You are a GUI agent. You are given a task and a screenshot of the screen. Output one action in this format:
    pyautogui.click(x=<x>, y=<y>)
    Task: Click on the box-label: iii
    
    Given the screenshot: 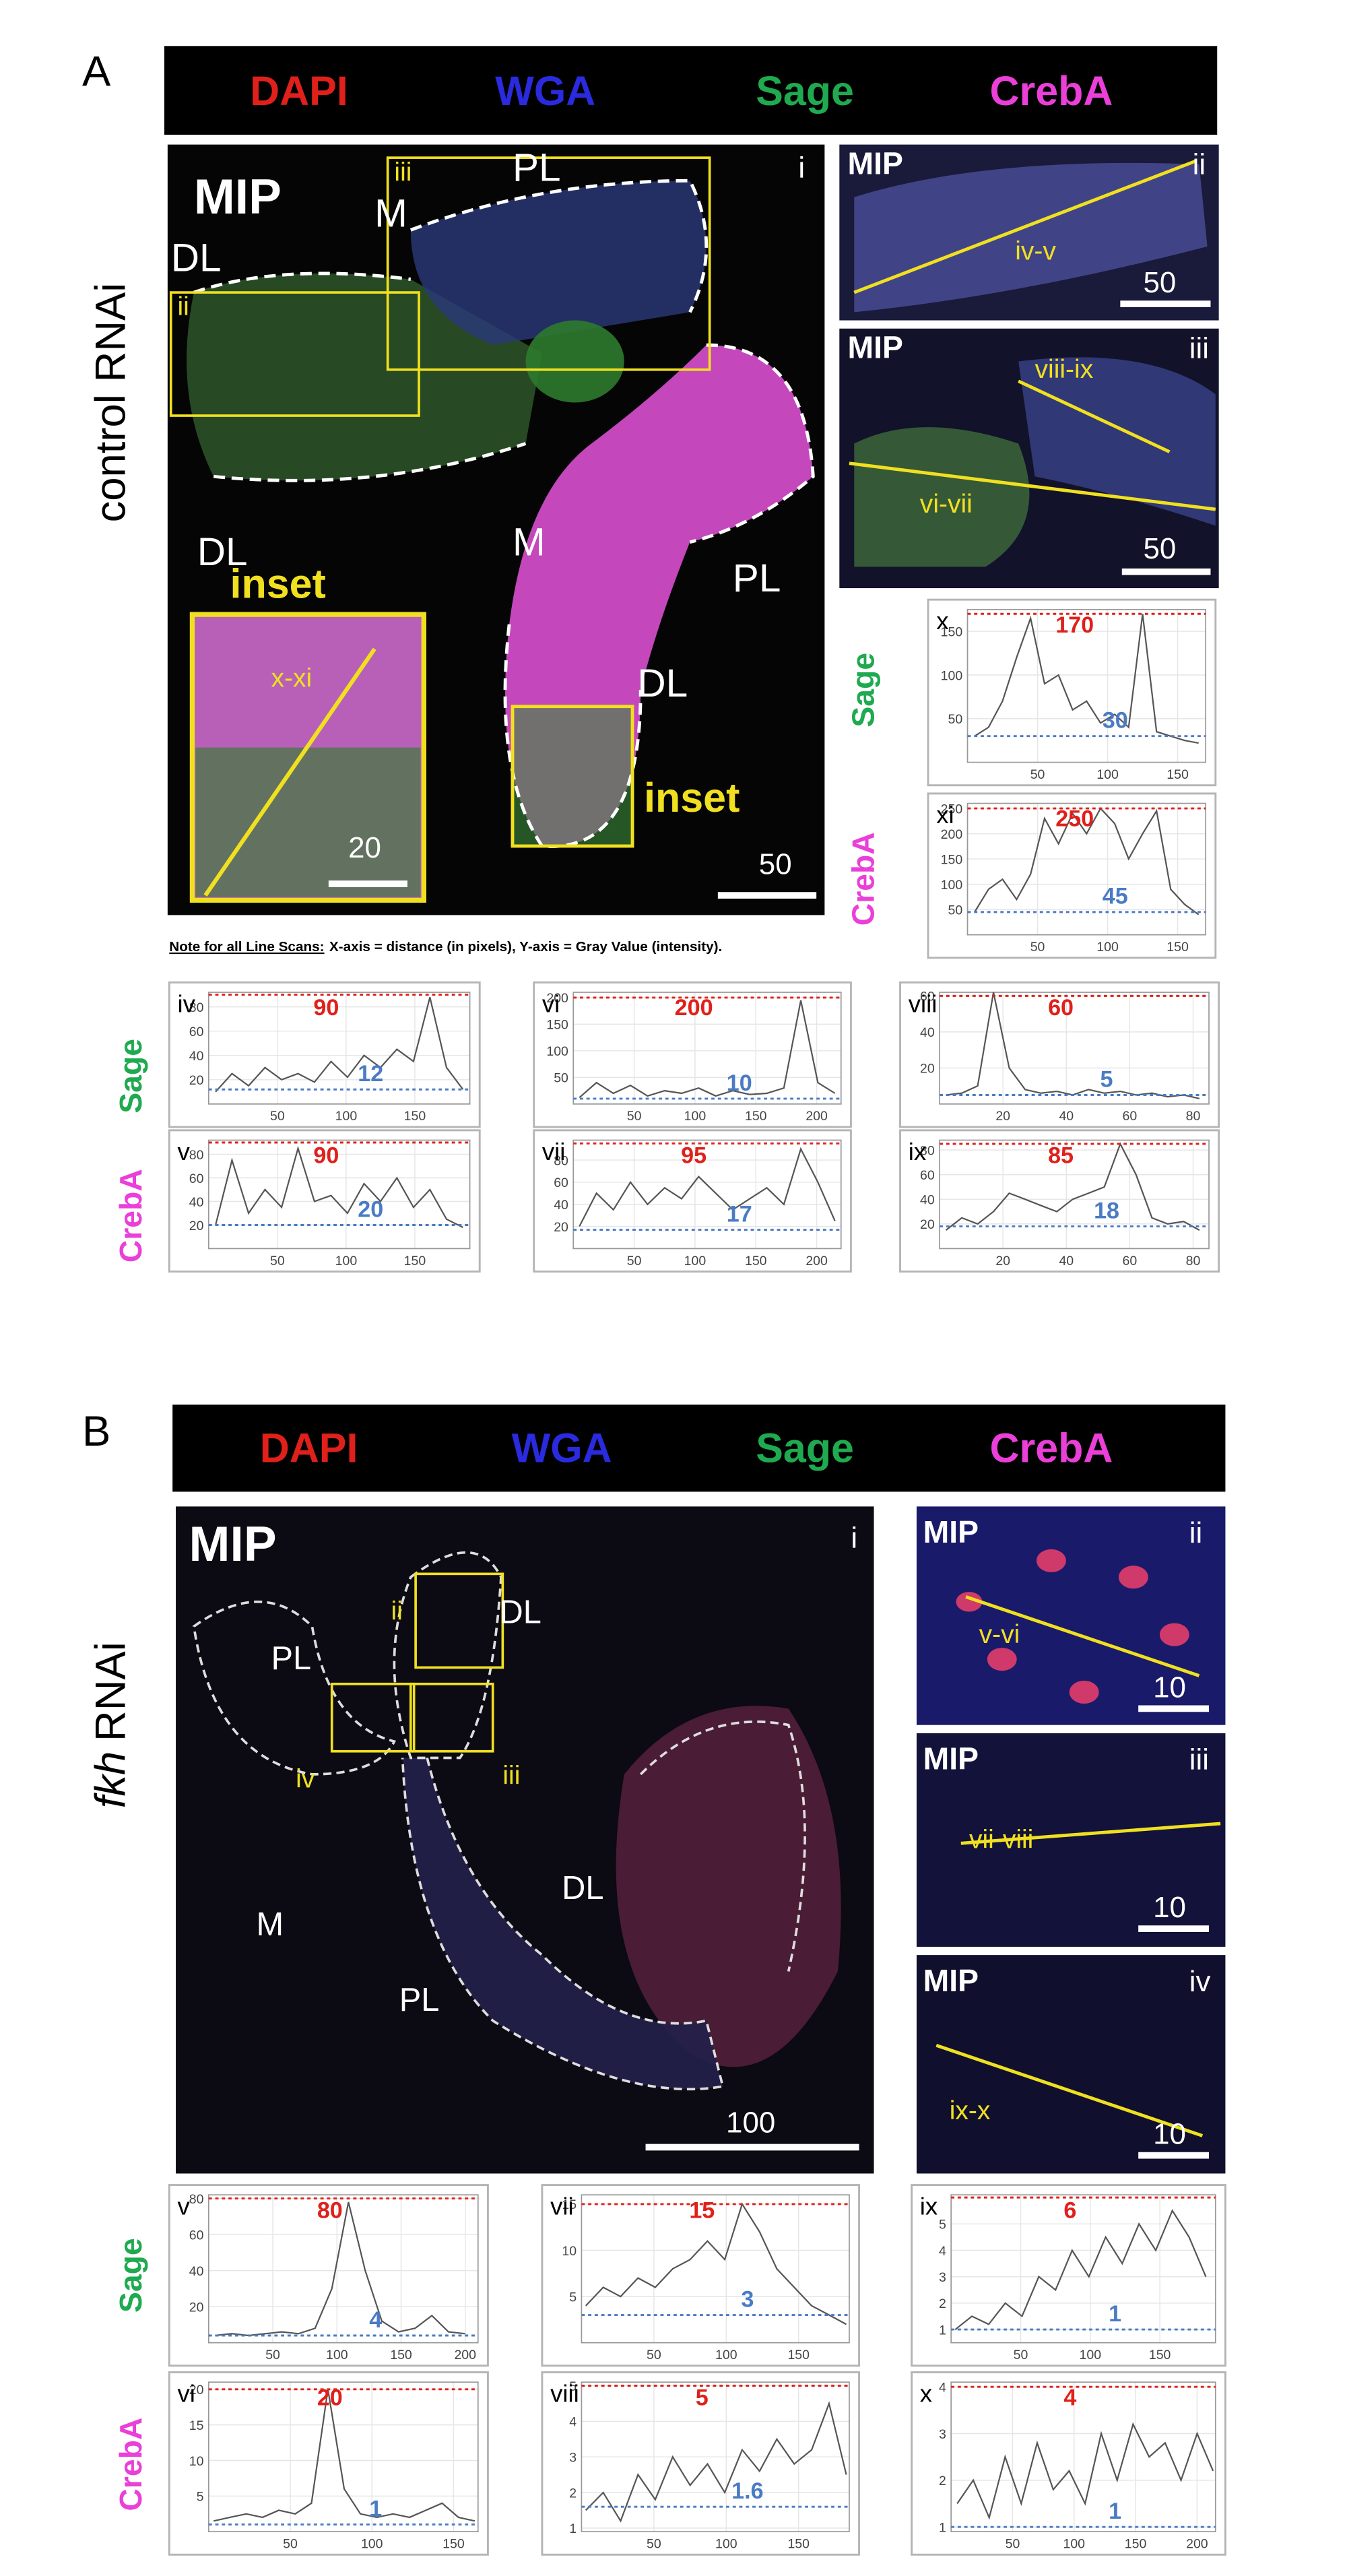 What is the action you would take?
    pyautogui.click(x=403, y=172)
    